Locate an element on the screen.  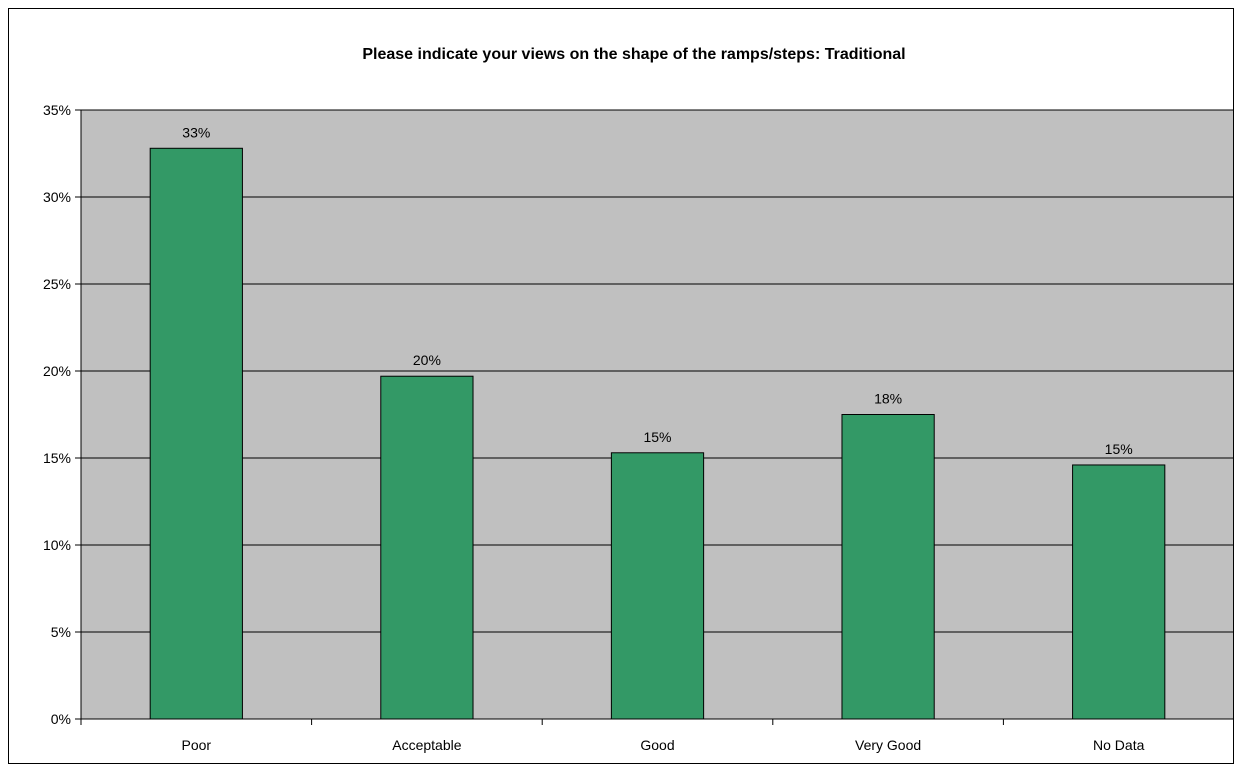
y-tick-label: 35% is located at coordinates (57, 110).